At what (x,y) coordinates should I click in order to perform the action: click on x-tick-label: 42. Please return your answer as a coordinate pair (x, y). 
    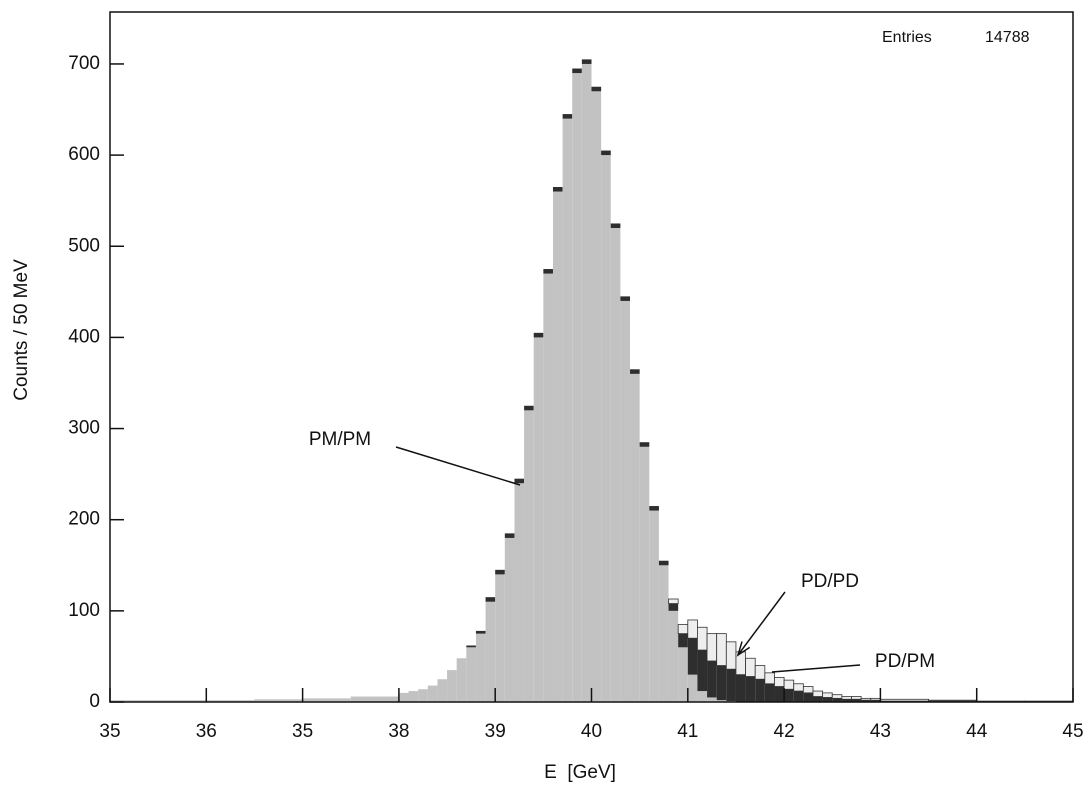
    Looking at the image, I should click on (784, 731).